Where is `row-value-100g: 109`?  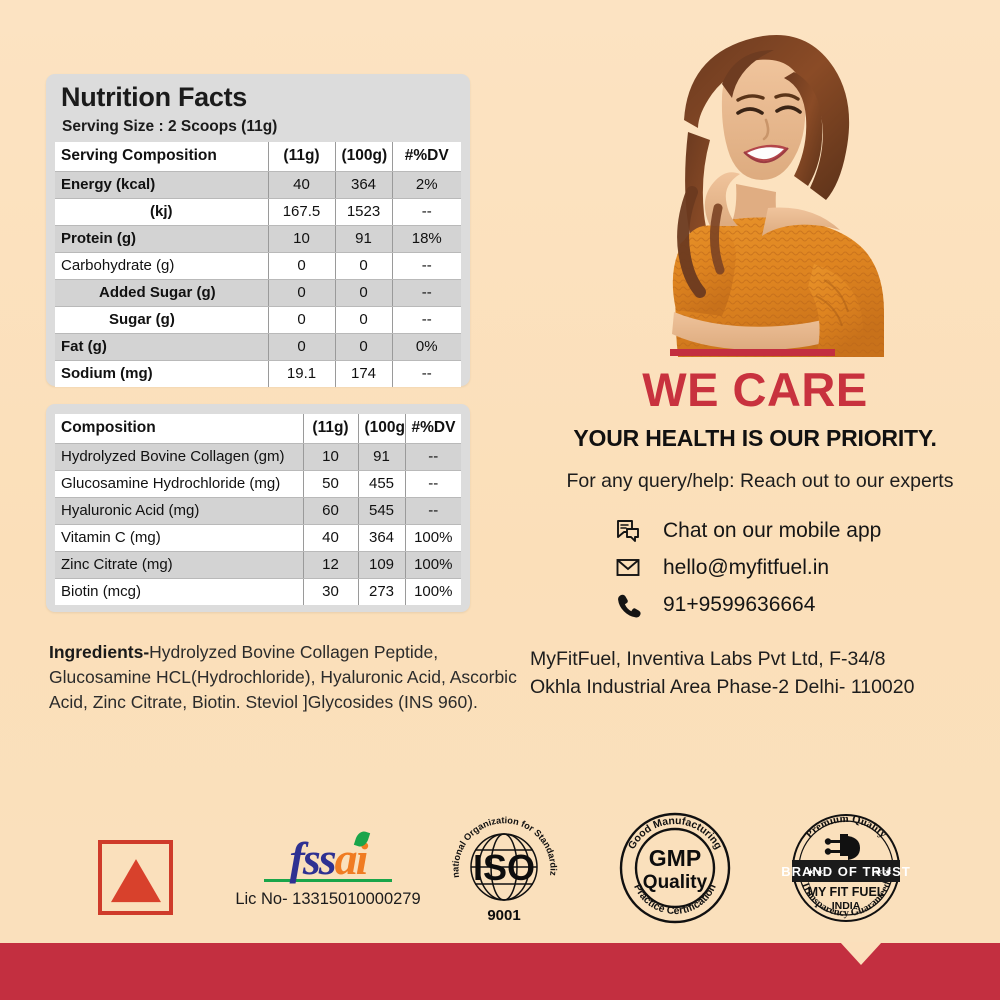
row-value-100g: 109 is located at coordinates (382, 565).